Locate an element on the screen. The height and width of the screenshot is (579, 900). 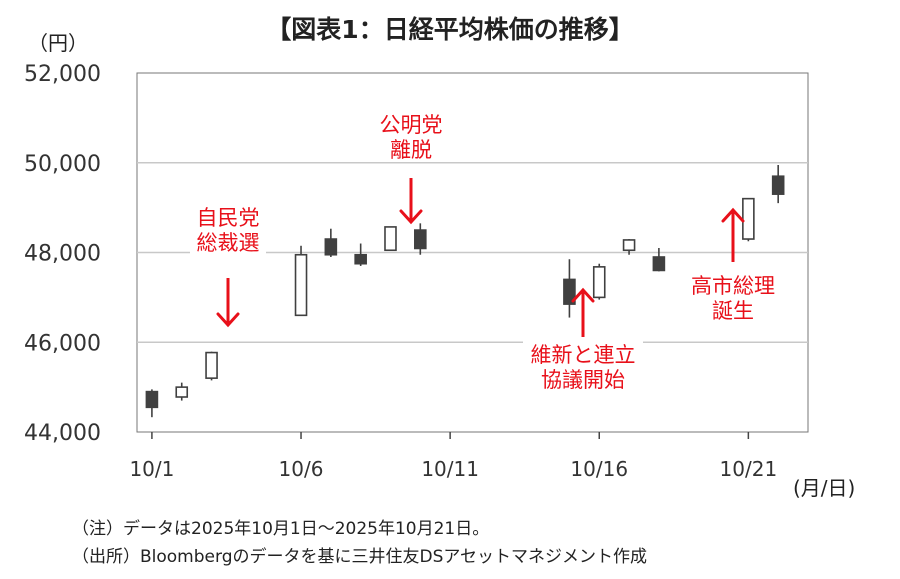
y-axis-unit: （円） is located at coordinates (58, 43).